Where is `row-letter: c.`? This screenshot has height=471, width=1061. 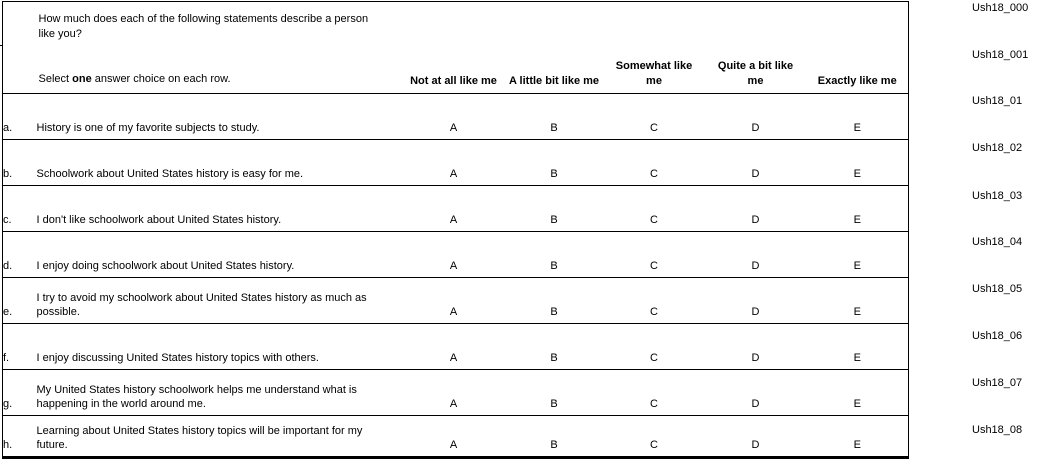
row-letter: c. is located at coordinates (19, 208).